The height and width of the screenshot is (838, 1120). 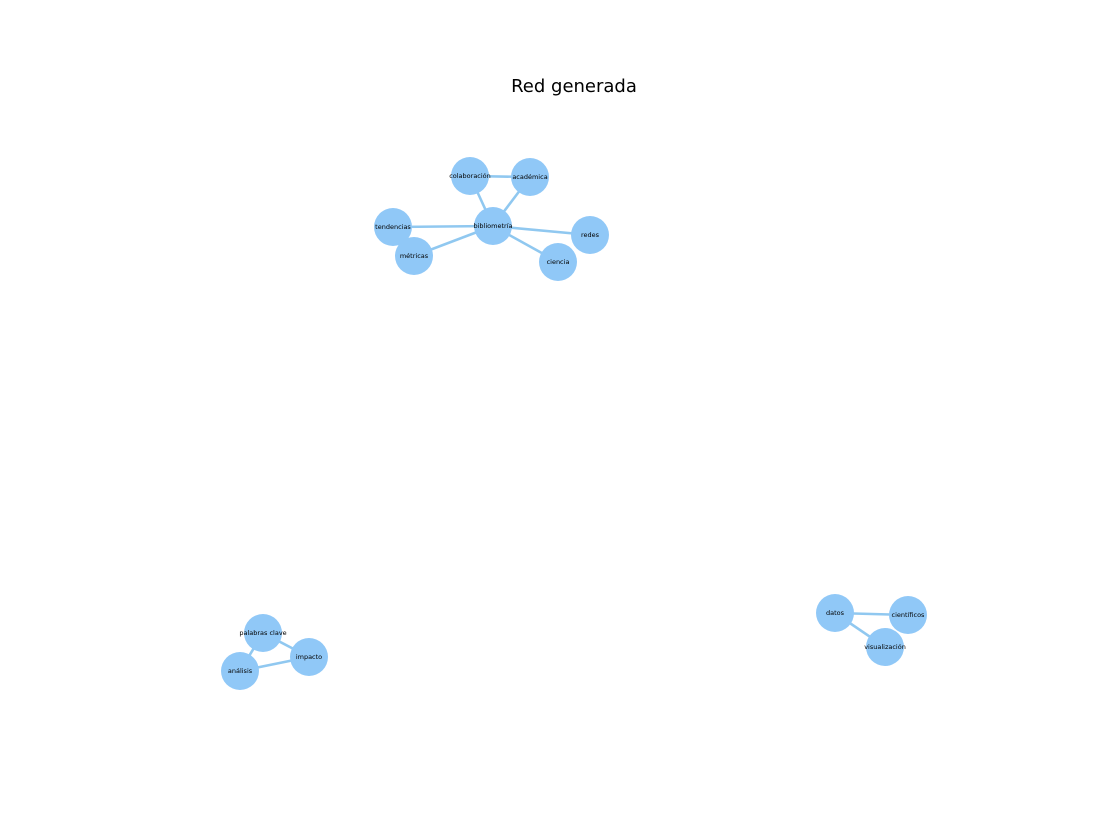 I want to click on node-ciencia: ciencia, so click(x=558, y=262).